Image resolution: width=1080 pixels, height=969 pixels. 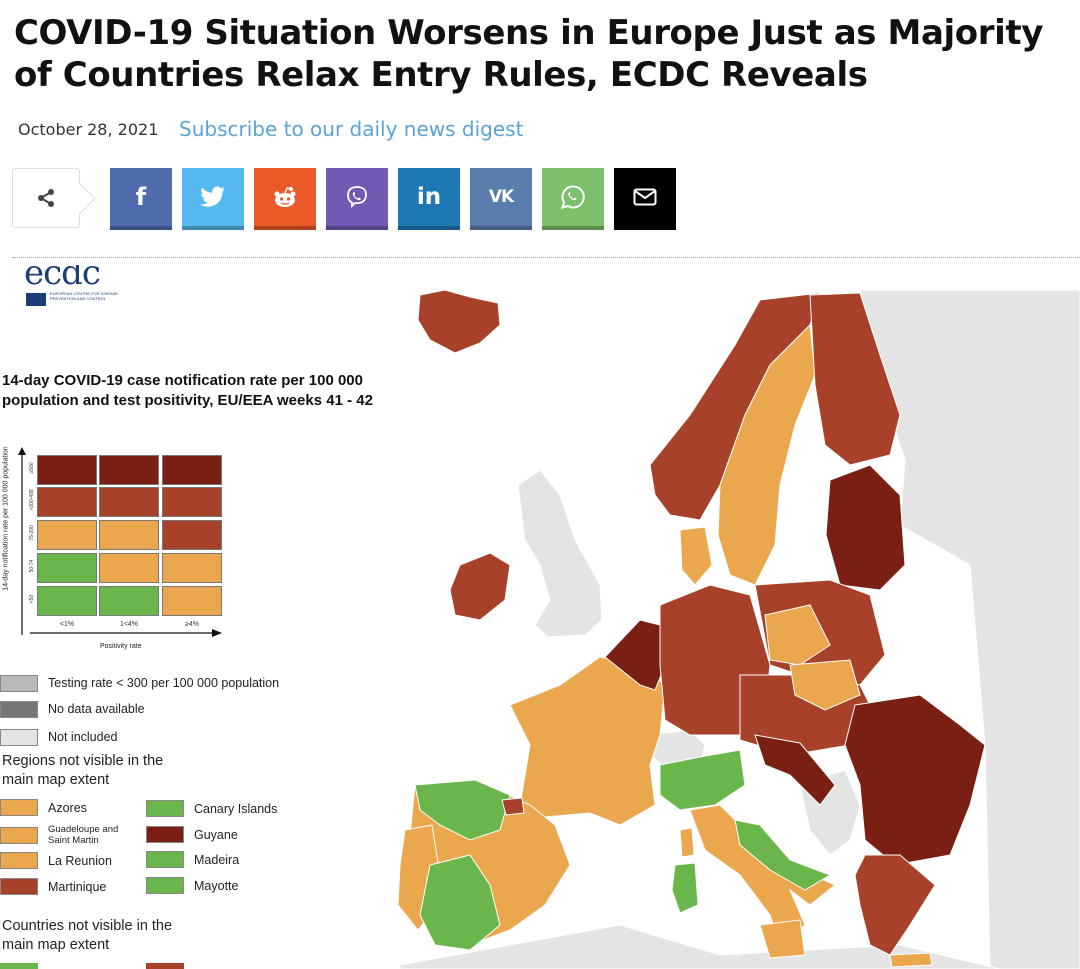 I want to click on region-legend-item: La Reunion, so click(x=56, y=860).